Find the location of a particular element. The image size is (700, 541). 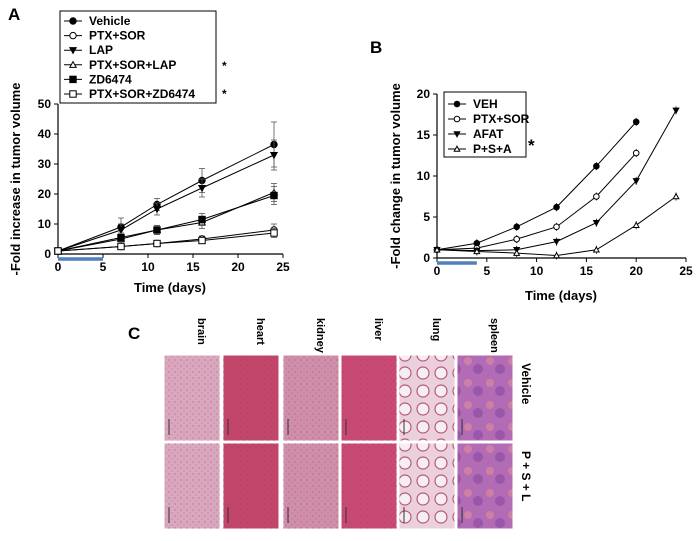

y-axis-title-b: -Fold change in tumor volume is located at coordinates (395, 176).